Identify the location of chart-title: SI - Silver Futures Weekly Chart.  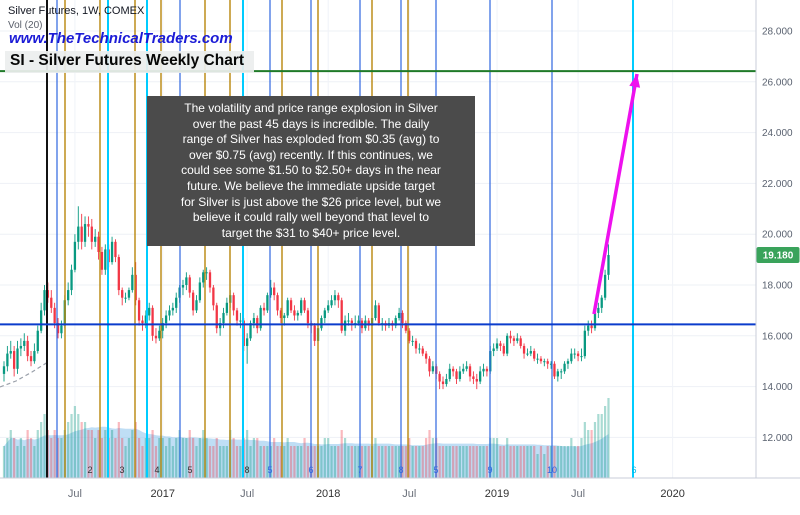
(130, 62).